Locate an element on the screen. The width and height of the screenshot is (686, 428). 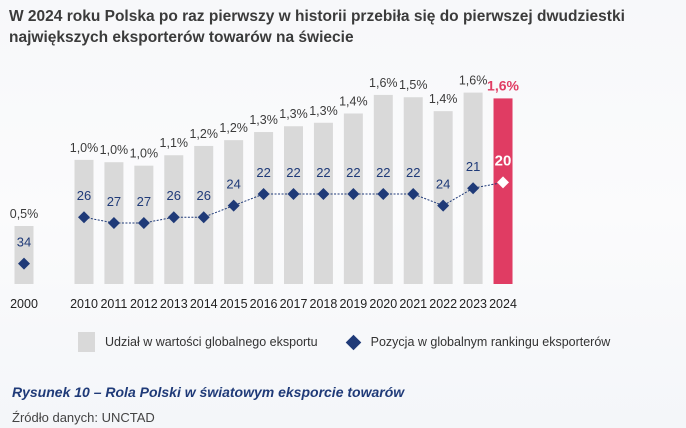
rank-label-2018: 22 is located at coordinates (323, 172).